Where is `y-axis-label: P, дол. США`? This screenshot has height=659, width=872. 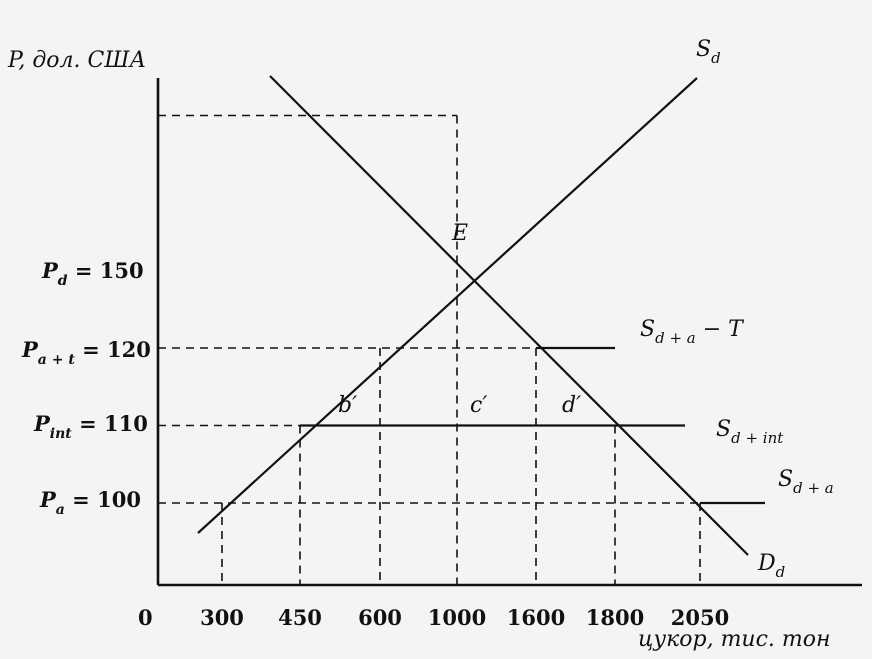
y-axis-label: P, дол. США is located at coordinates (76, 60).